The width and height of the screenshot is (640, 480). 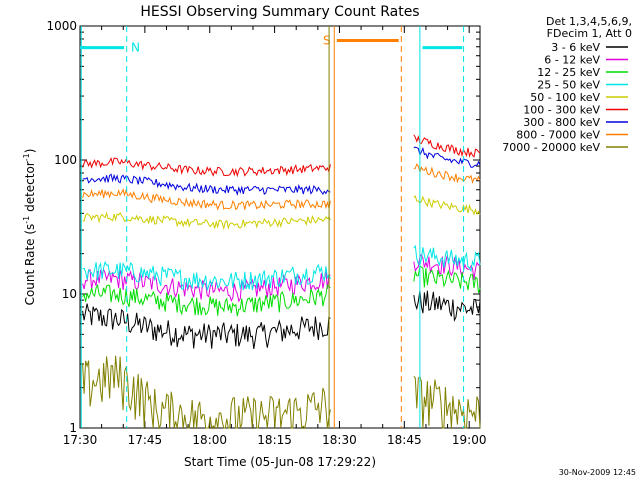 I want to click on y-axis-title-part: ), so click(x=30, y=151).